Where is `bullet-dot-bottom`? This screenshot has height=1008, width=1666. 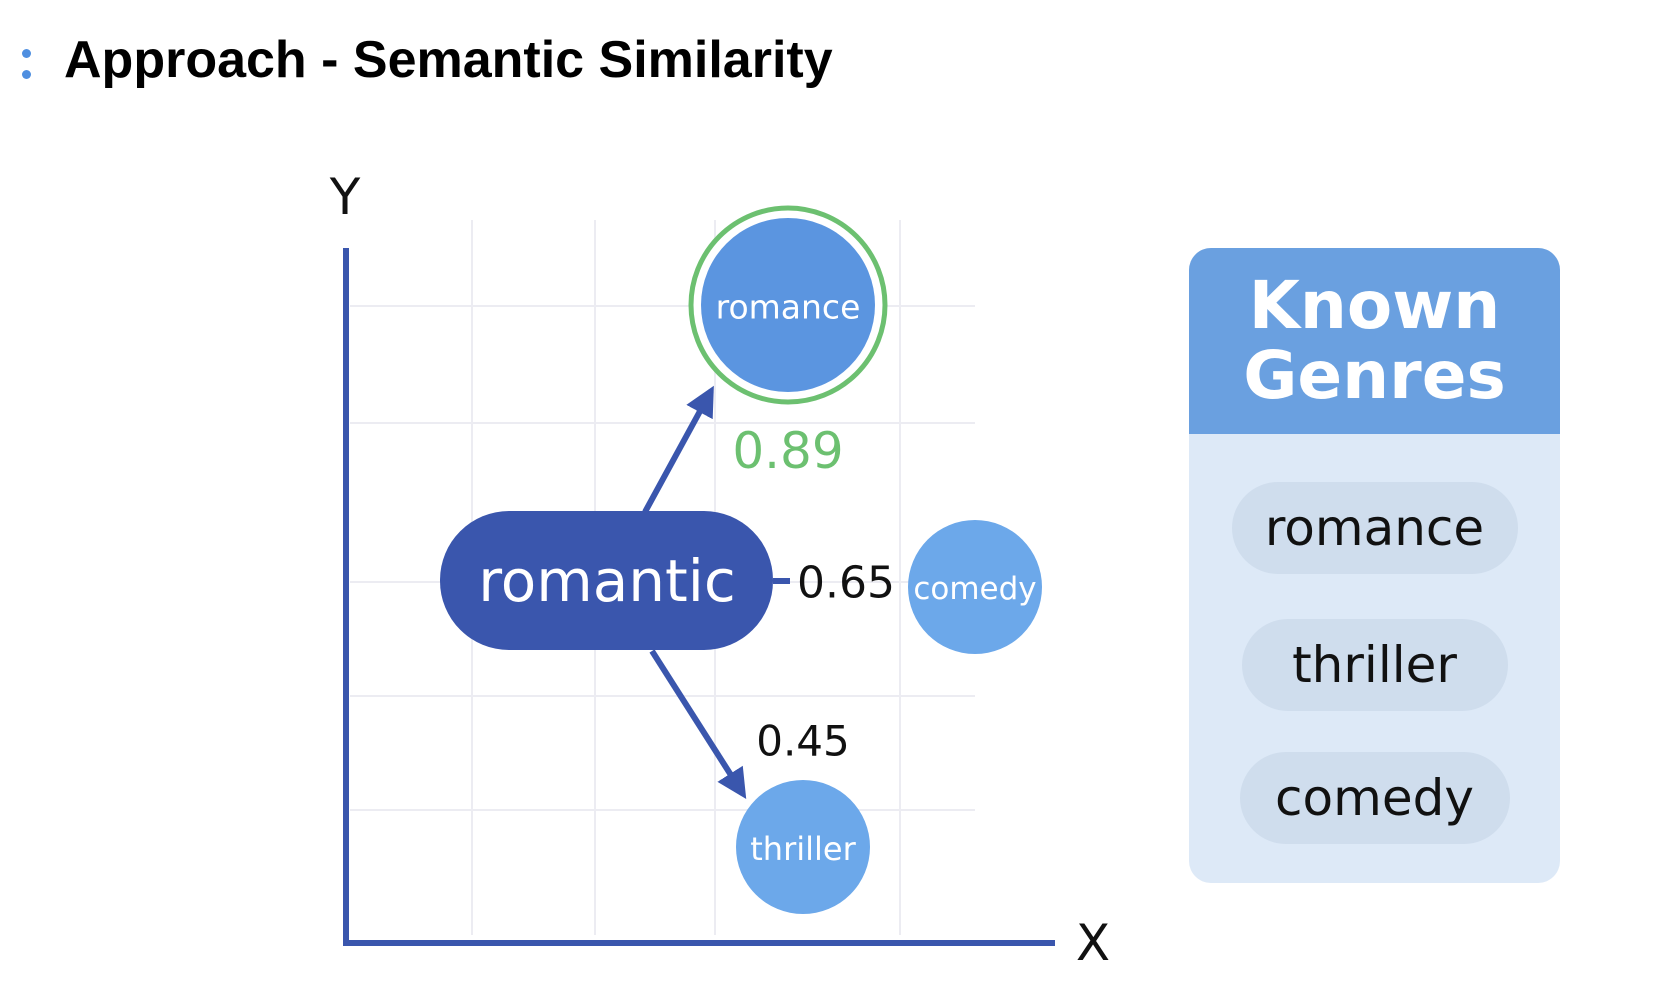 bullet-dot-bottom is located at coordinates (26, 74).